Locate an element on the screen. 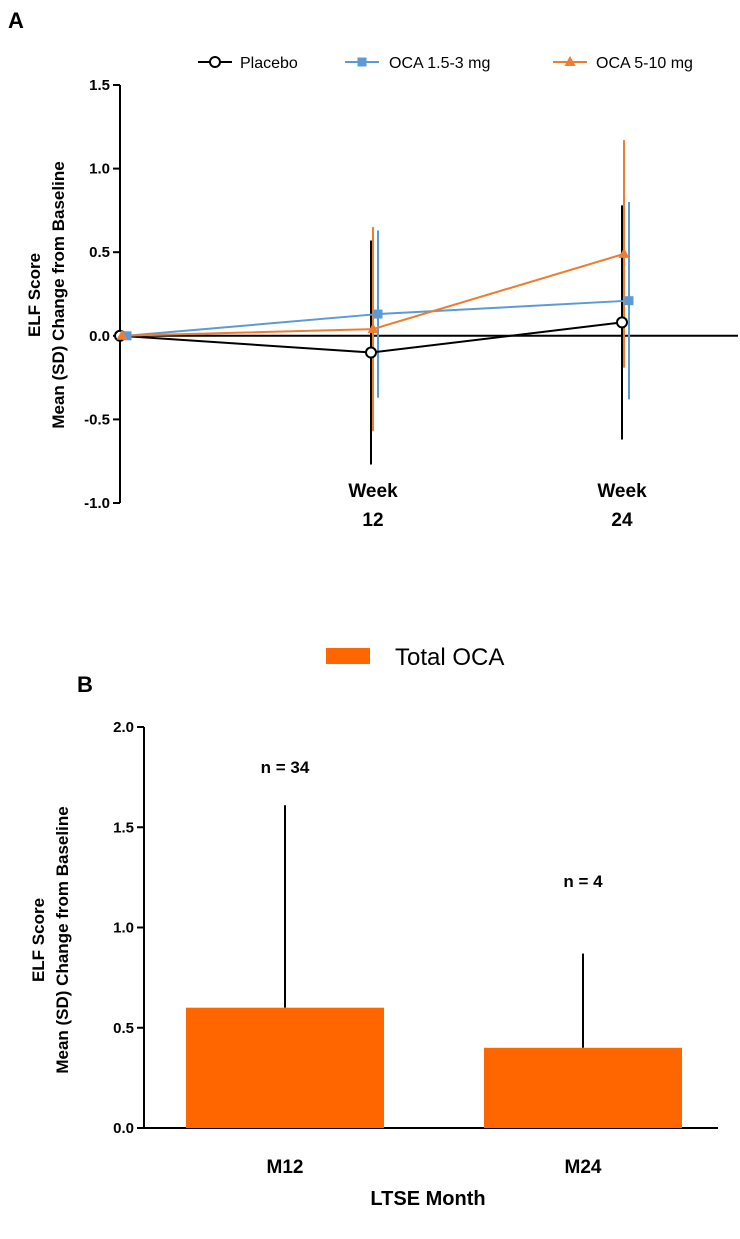 The width and height of the screenshot is (740, 1239). panel-a-series-lines is located at coordinates (374, 303).